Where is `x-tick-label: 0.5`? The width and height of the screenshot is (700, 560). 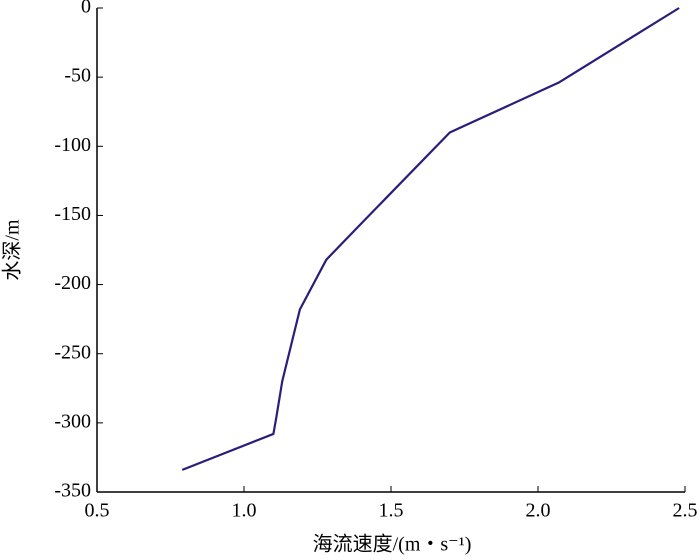 x-tick-label: 0.5 is located at coordinates (97, 511).